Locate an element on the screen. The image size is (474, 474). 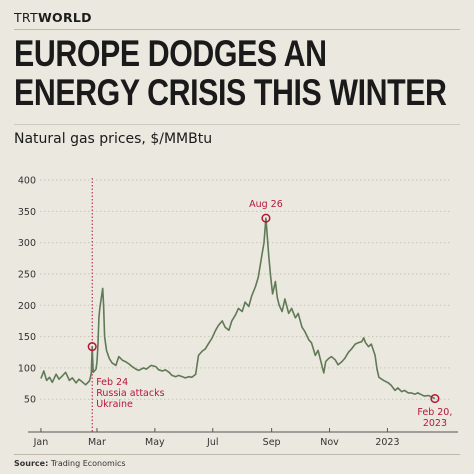
annotation-marker-feb20 is located at coordinates (435, 399).